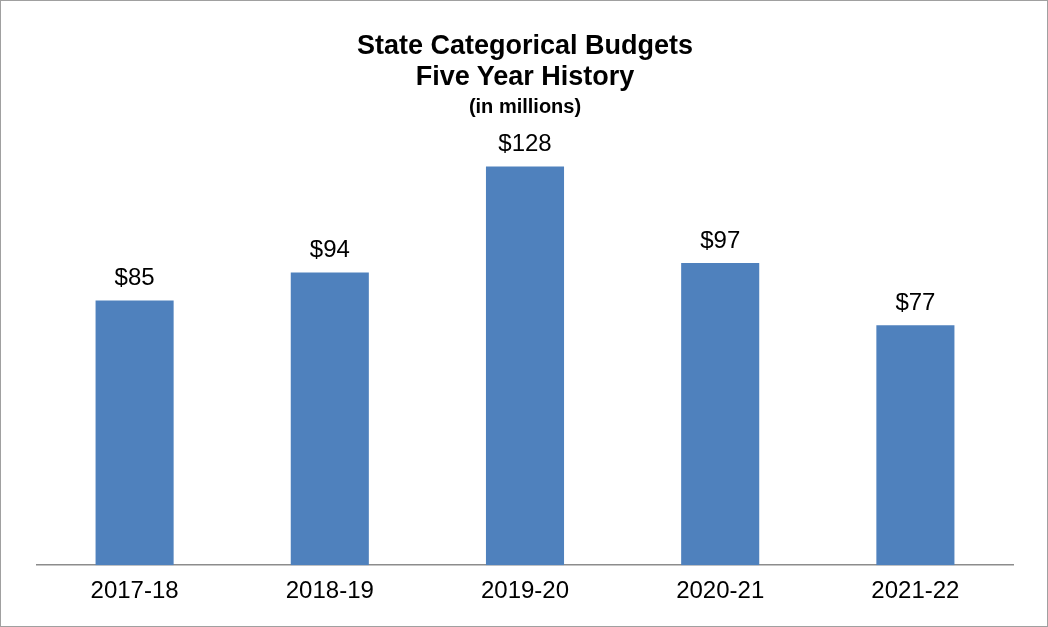 The height and width of the screenshot is (627, 1048). I want to click on x-tick-label: 2020-21, so click(720, 590).